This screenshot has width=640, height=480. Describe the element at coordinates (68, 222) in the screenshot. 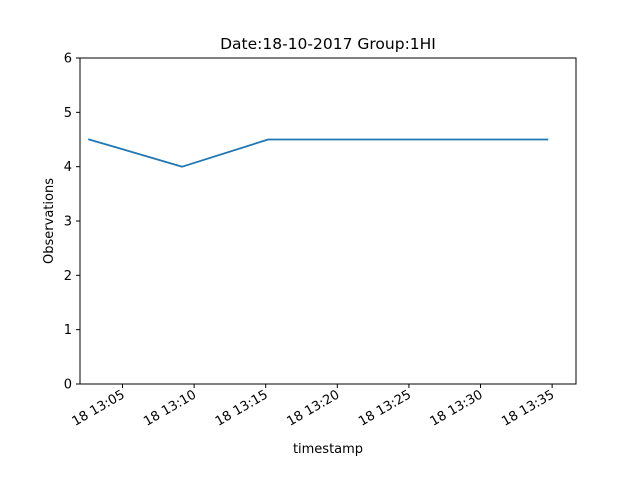

I see `y-tick-label: 3` at that location.